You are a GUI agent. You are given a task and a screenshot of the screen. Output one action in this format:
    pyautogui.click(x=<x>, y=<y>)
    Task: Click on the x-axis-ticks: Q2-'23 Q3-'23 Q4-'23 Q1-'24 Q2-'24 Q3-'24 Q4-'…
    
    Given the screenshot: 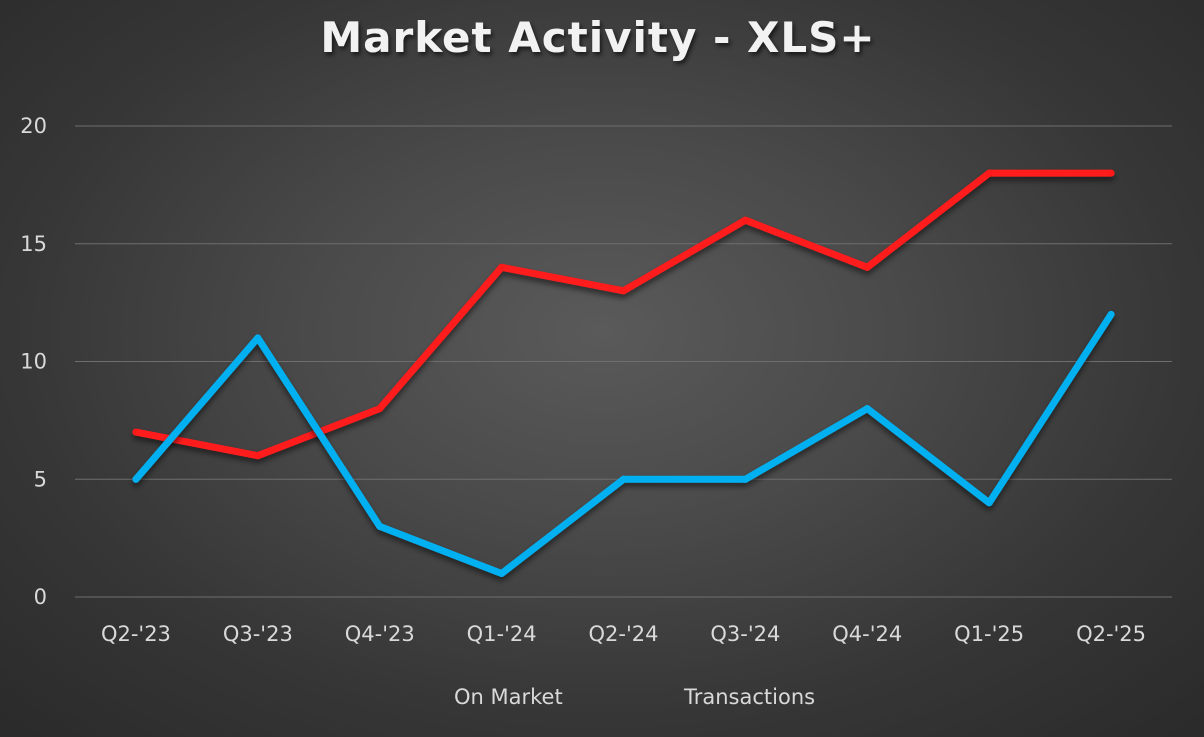 What is the action you would take?
    pyautogui.click(x=623, y=634)
    